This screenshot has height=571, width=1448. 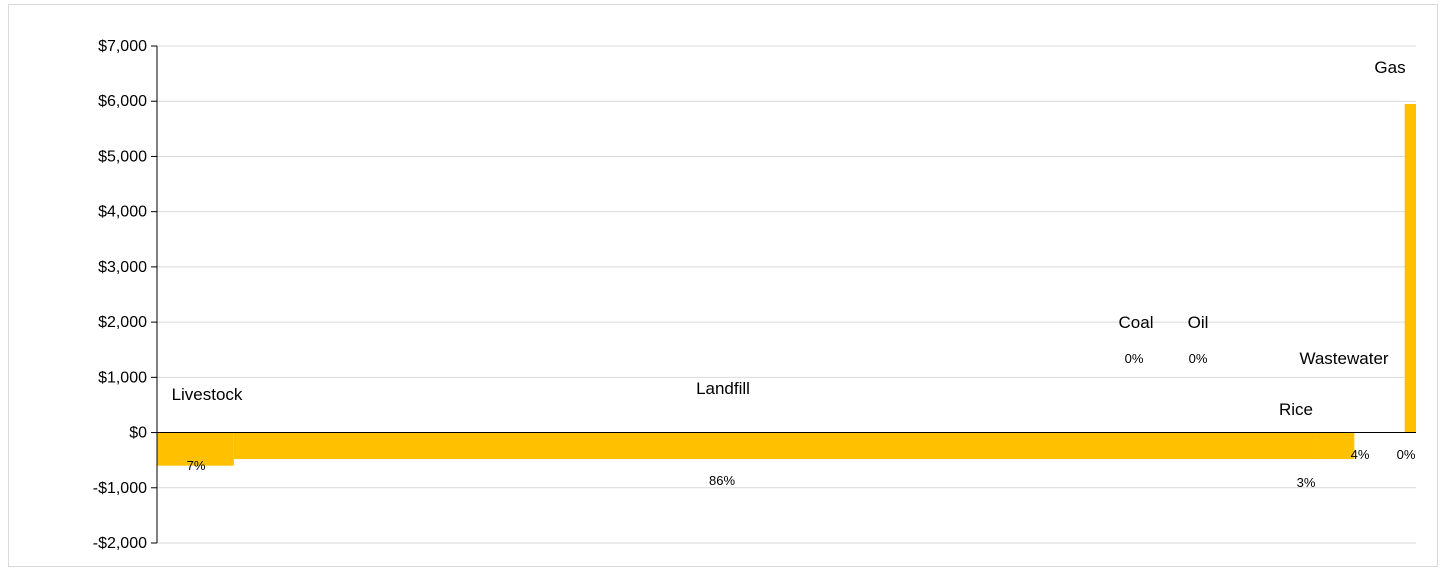 I want to click on category-label-rice: Rice, so click(x=1296, y=409).